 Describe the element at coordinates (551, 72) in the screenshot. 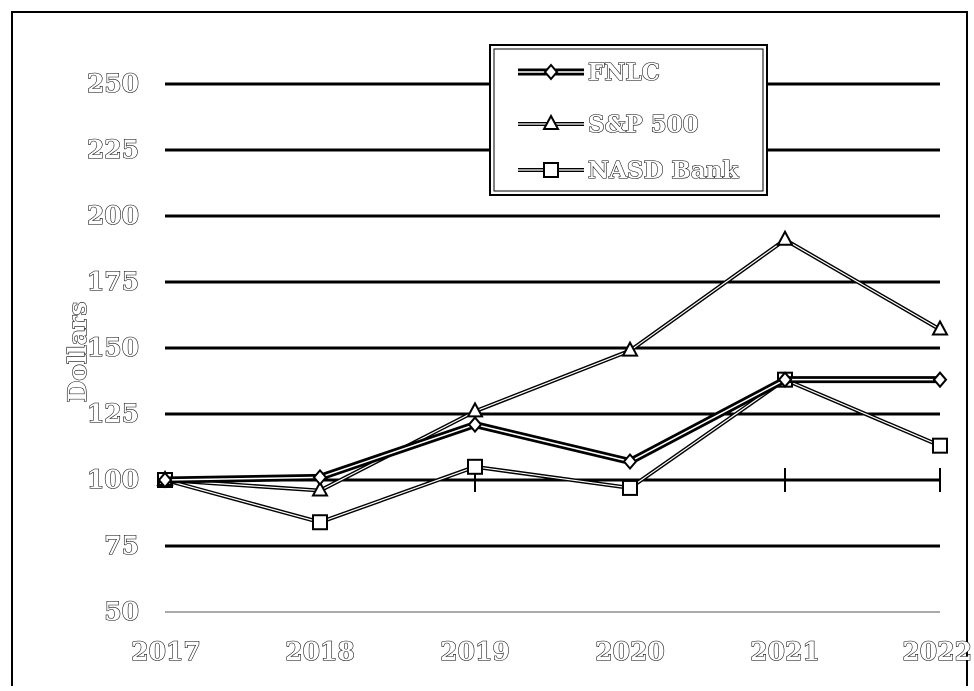

I see `legend-marker-diamond` at that location.